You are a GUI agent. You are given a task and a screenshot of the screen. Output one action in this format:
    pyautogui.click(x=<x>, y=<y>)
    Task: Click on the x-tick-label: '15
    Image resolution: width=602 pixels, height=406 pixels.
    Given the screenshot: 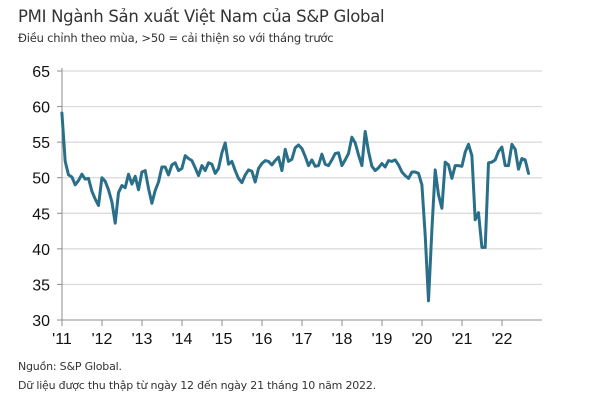 What is the action you would take?
    pyautogui.click(x=222, y=339)
    